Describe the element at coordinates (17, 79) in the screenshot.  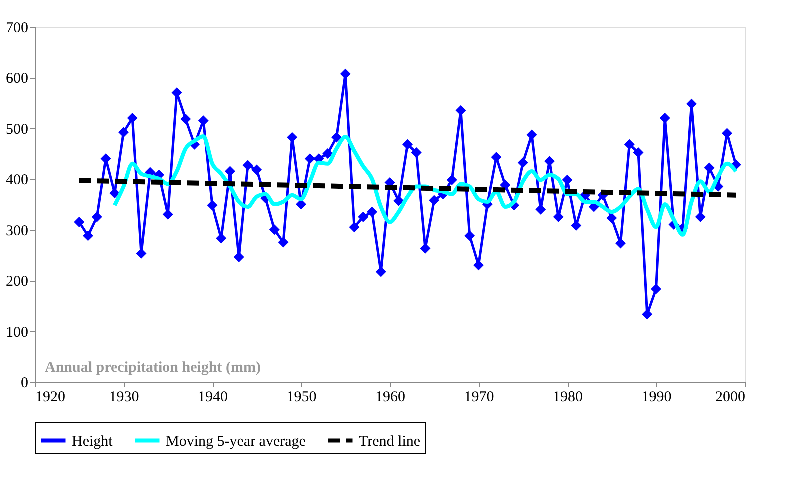
I see `y-tick-label: 600` at that location.